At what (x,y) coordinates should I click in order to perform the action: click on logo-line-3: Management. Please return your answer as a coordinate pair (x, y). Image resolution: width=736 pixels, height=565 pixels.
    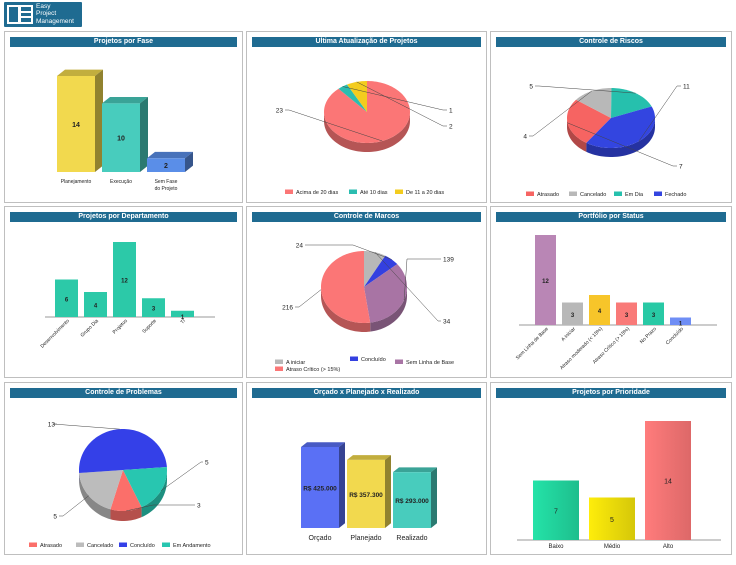
    Looking at the image, I should click on (55, 21).